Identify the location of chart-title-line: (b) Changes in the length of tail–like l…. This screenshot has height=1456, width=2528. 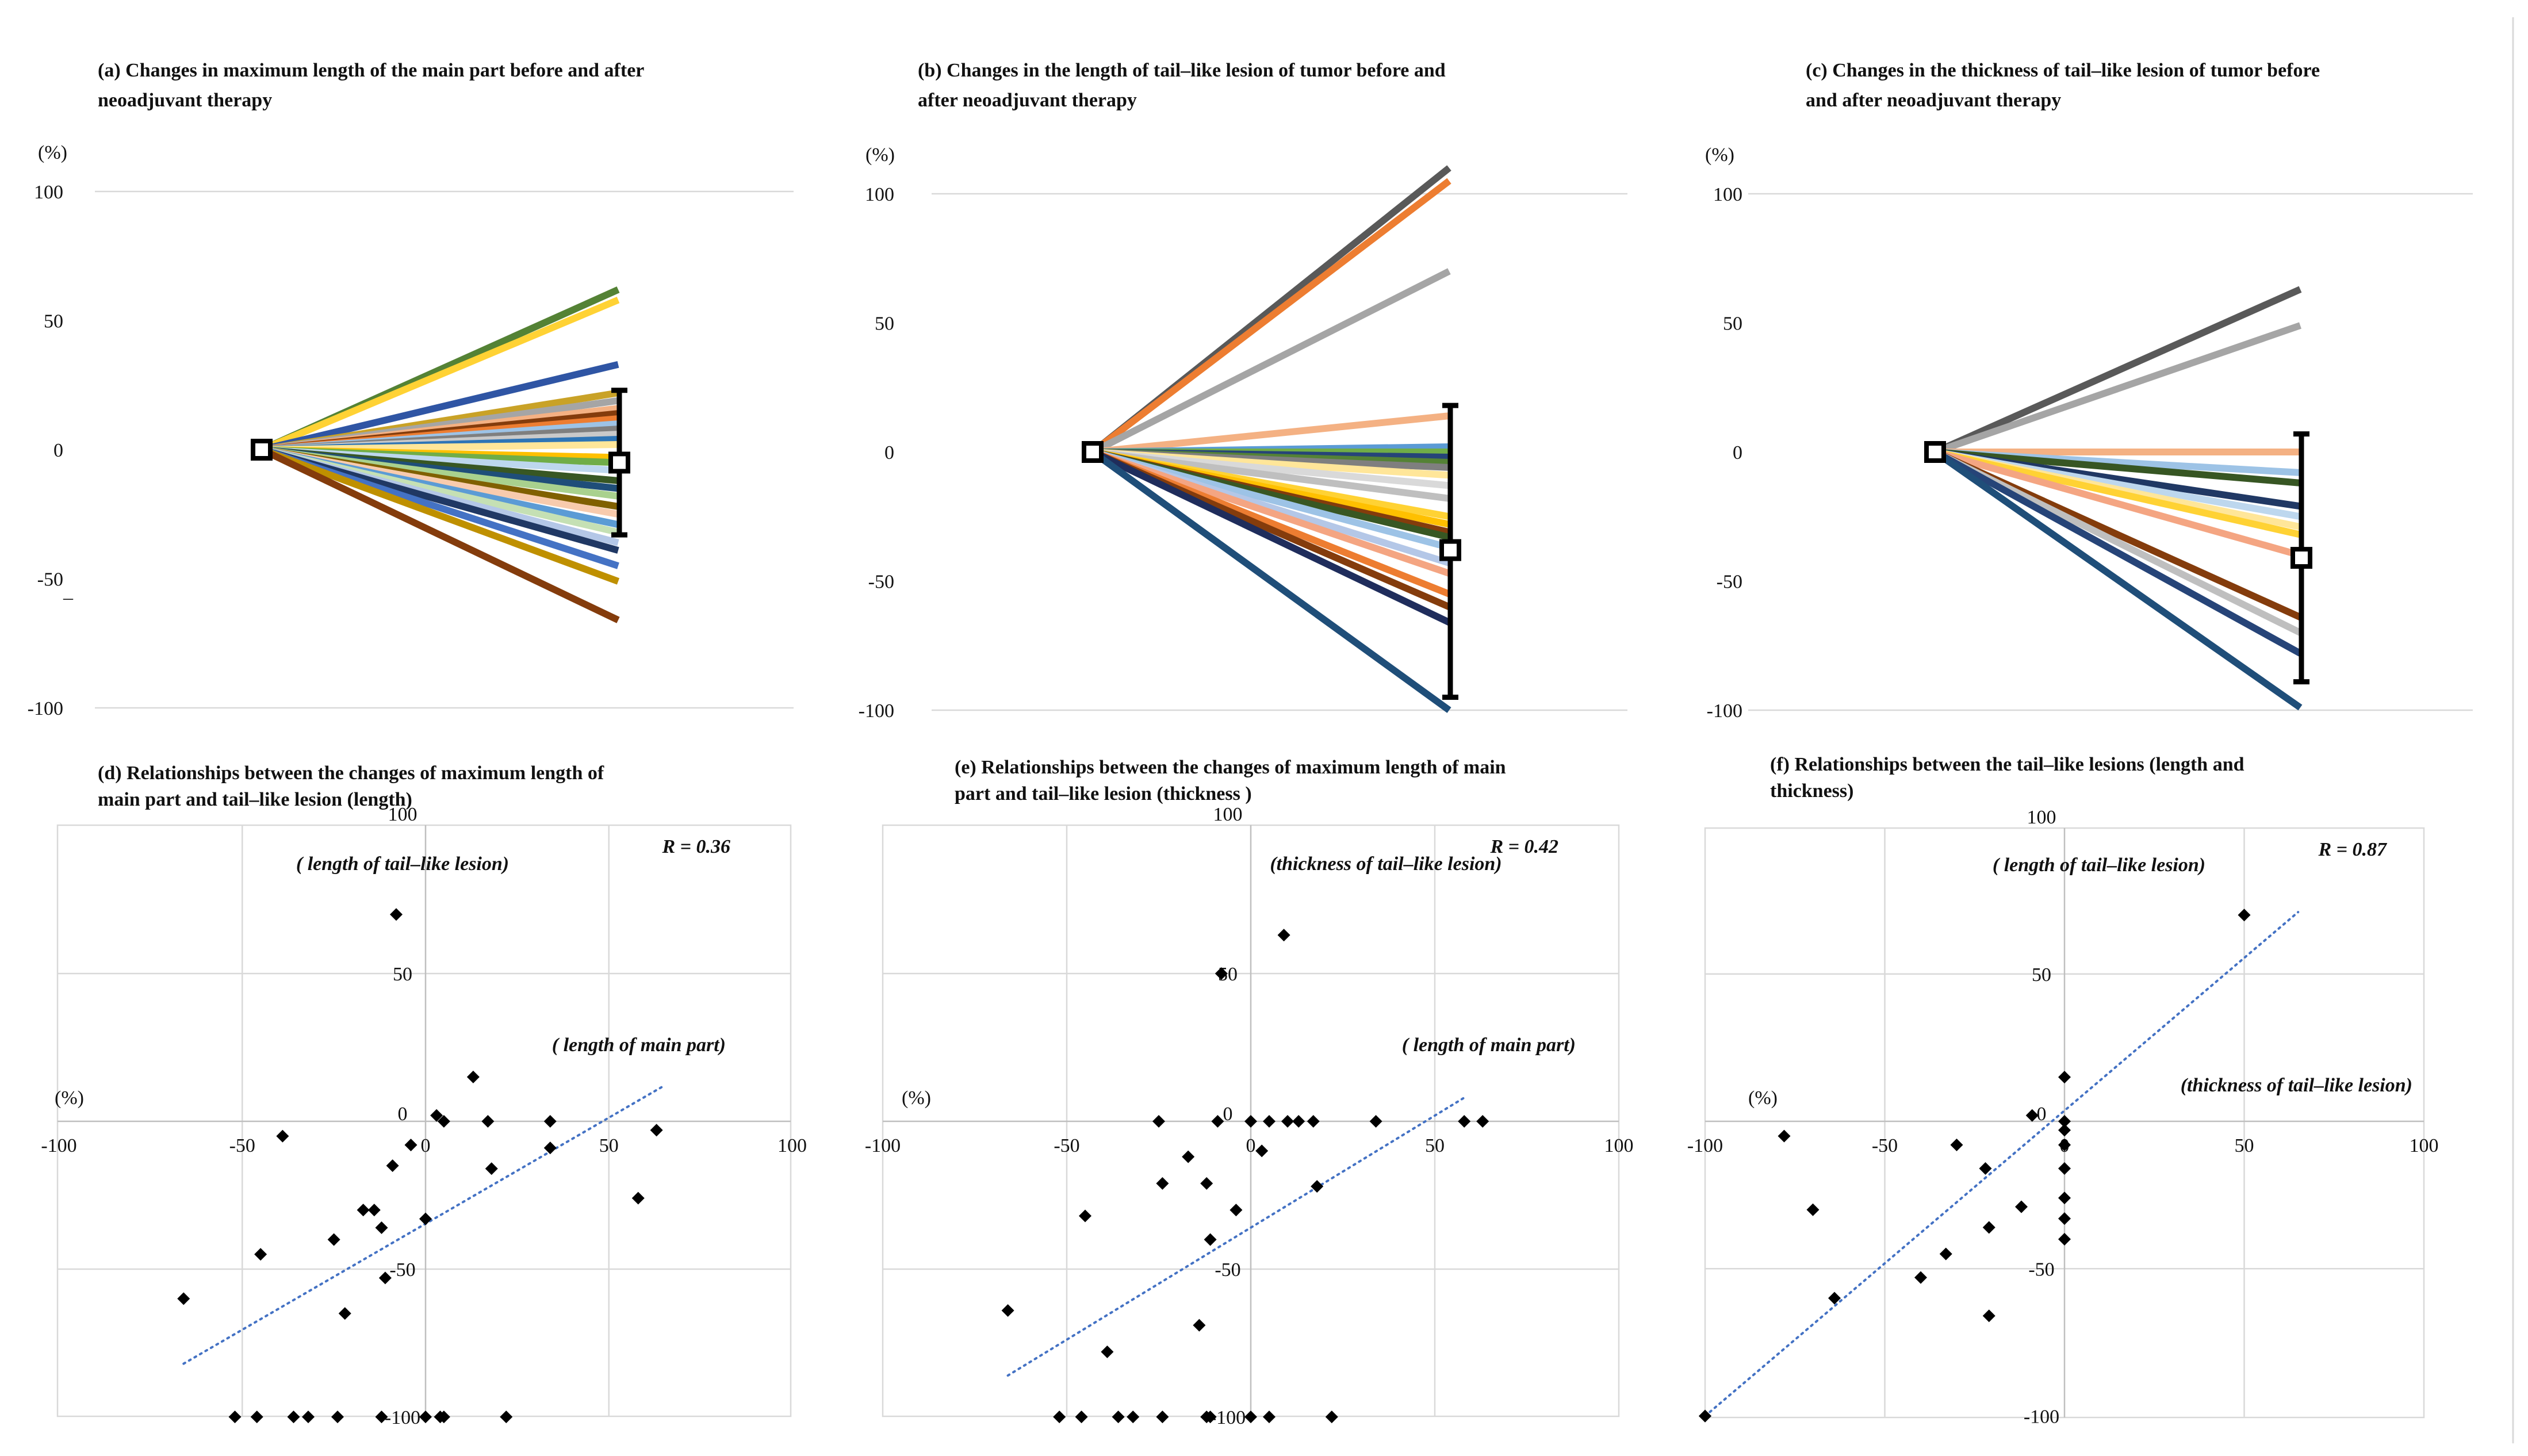
(1182, 70).